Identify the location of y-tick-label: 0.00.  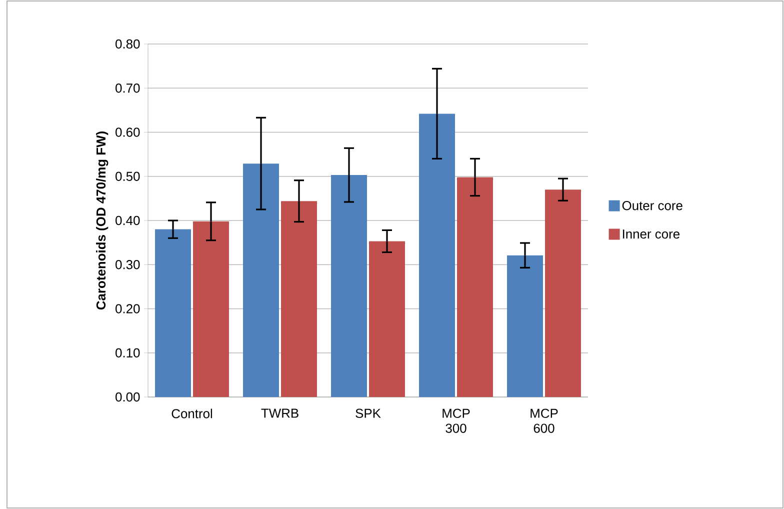
(128, 397).